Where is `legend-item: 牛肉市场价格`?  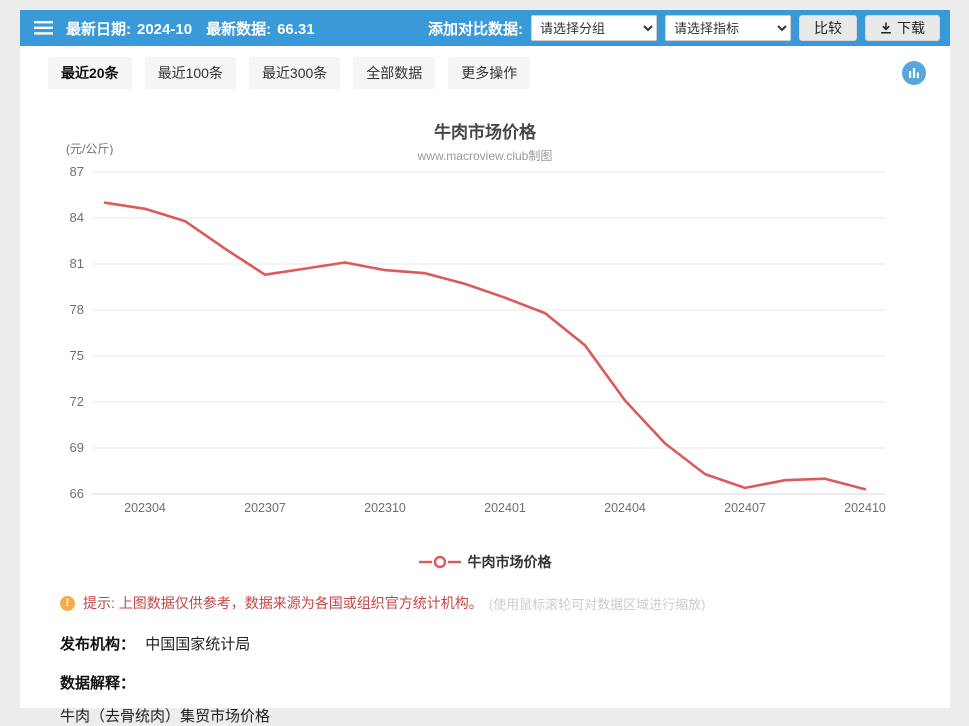 legend-item: 牛肉市场价格 is located at coordinates (485, 562).